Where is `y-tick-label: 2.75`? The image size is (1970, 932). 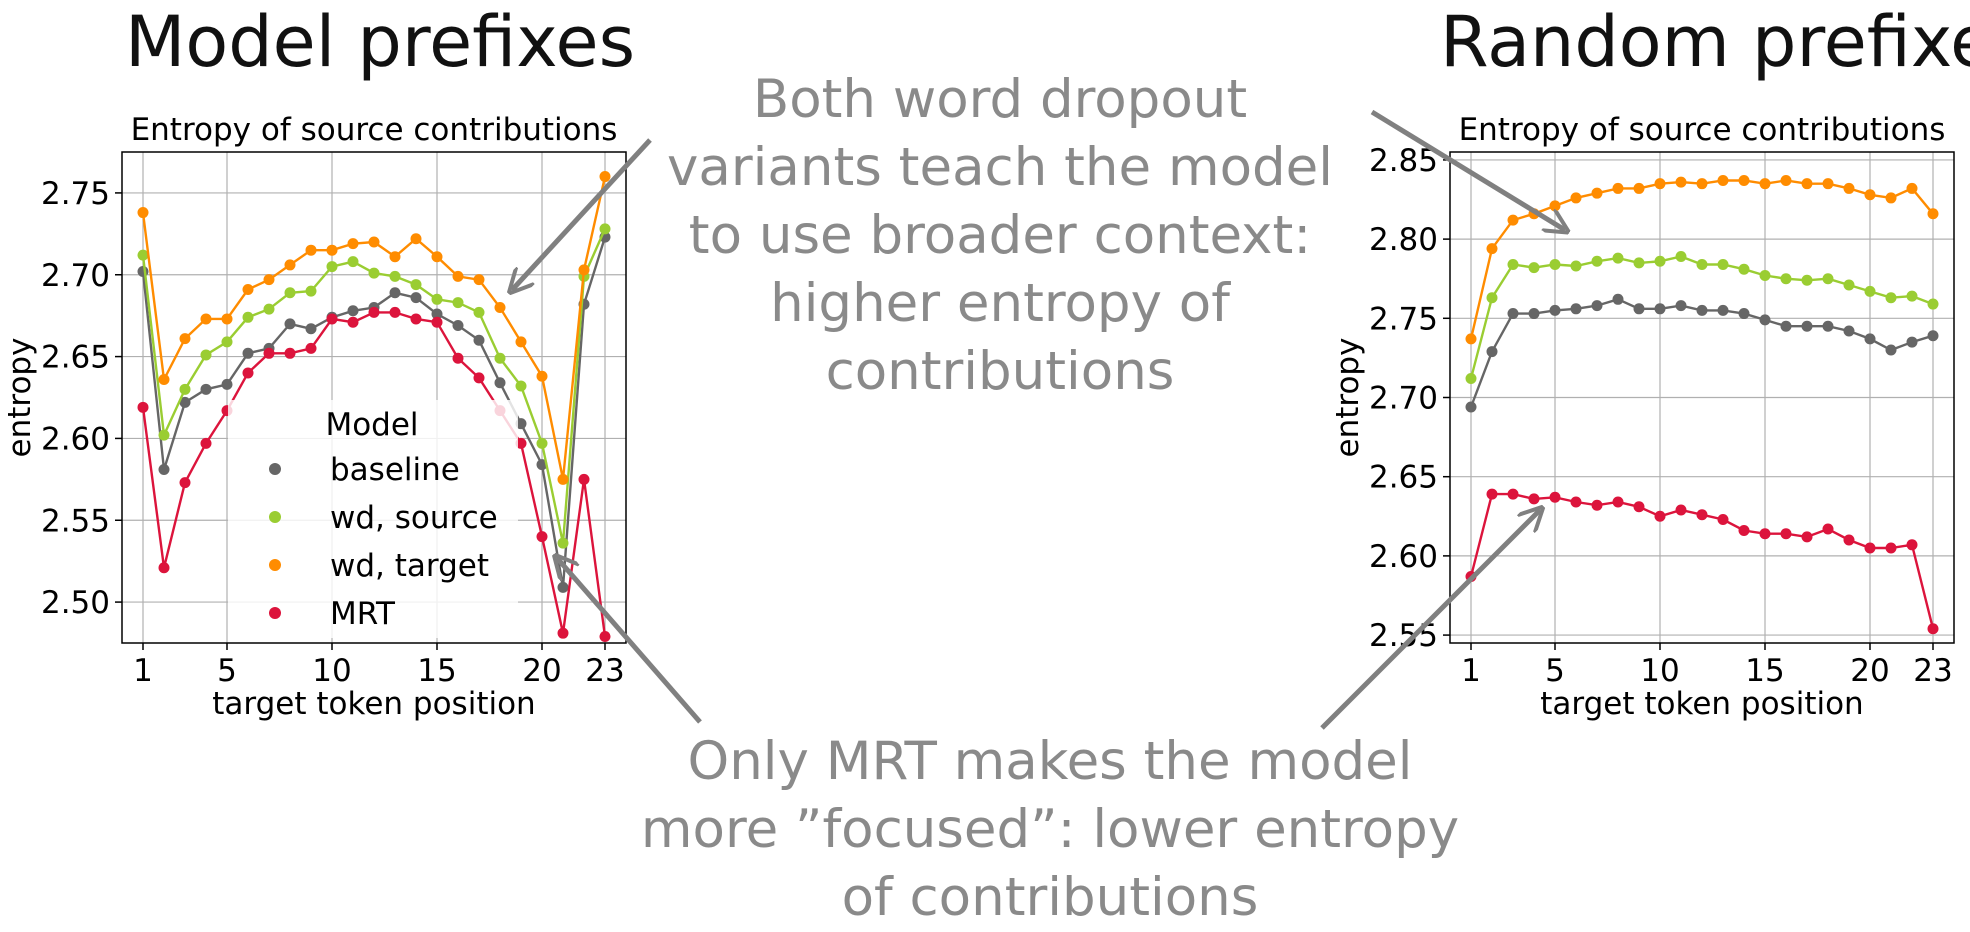 y-tick-label: 2.75 is located at coordinates (75, 194).